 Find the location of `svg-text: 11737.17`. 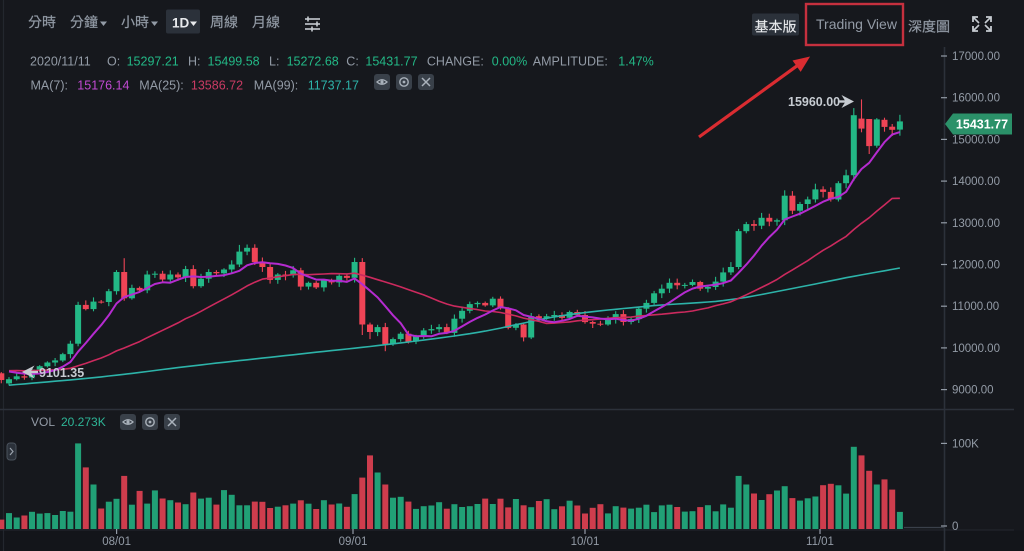

svg-text: 11737.17 is located at coordinates (333, 86).